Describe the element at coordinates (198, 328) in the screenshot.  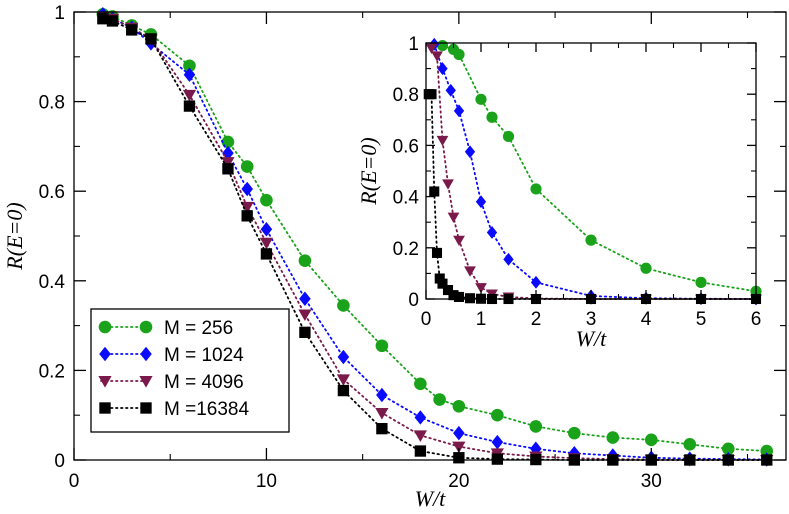
I see `legend-label: M = 256` at that location.